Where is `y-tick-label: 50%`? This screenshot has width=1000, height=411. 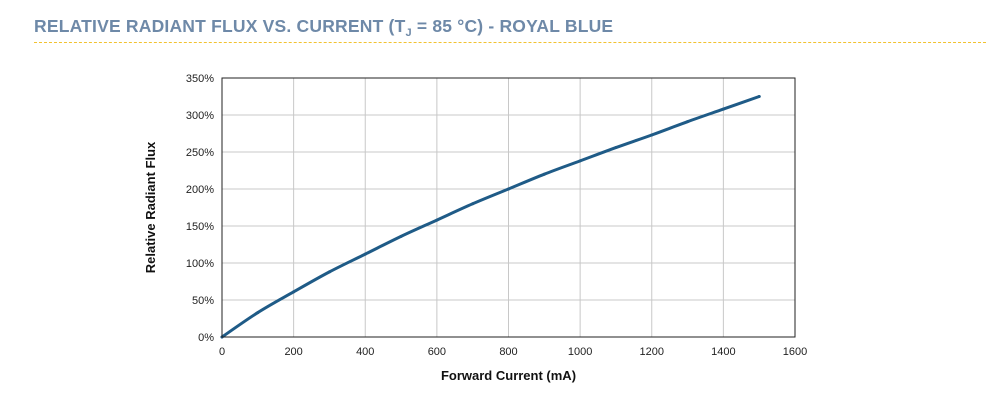 y-tick-label: 50% is located at coordinates (203, 301).